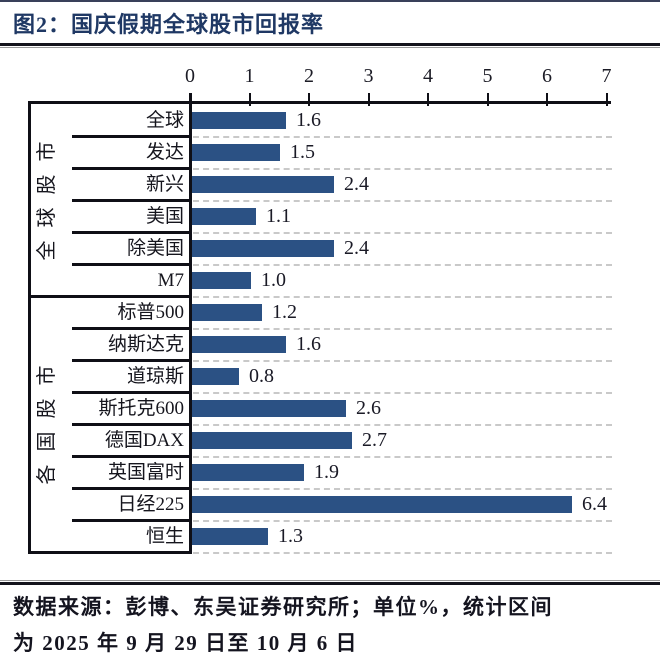 The height and width of the screenshot is (667, 660). I want to click on bar-value-label: 1.5, so click(302, 152).